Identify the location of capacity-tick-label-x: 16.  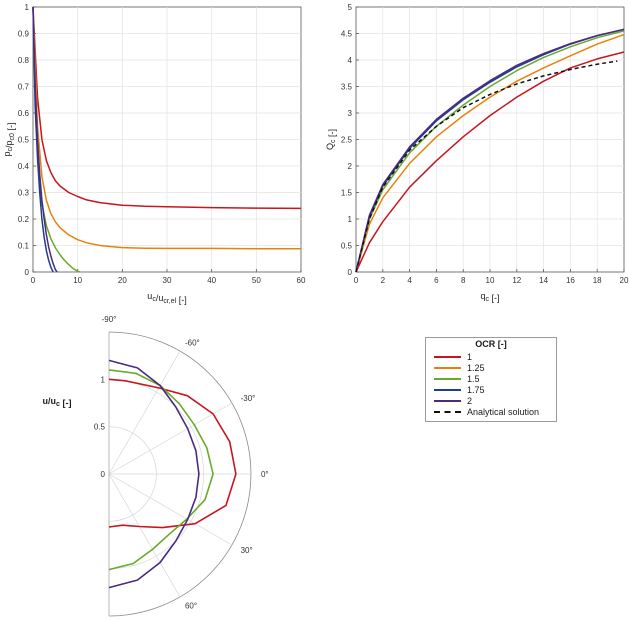
(570, 280).